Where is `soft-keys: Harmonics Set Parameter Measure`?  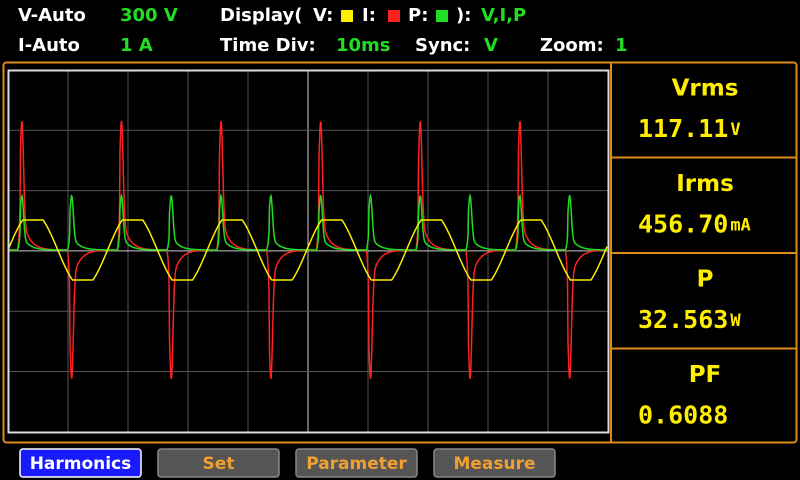
soft-keys: Harmonics Set Parameter Measure is located at coordinates (287, 463).